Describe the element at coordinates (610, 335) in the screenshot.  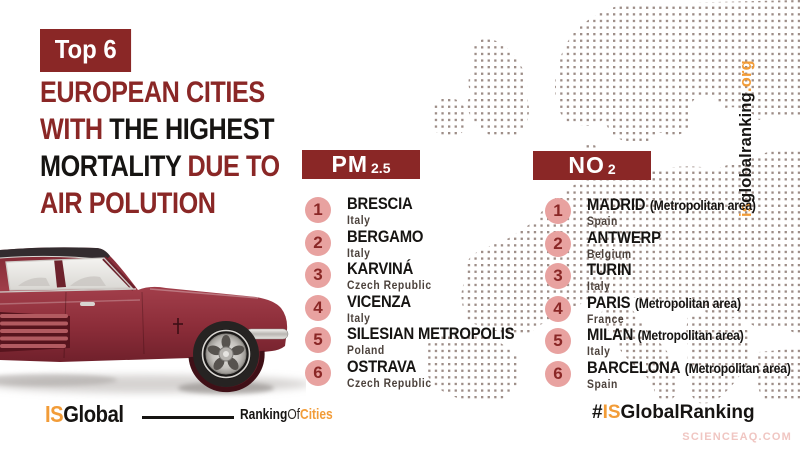
I see `city-name: MILAN` at that location.